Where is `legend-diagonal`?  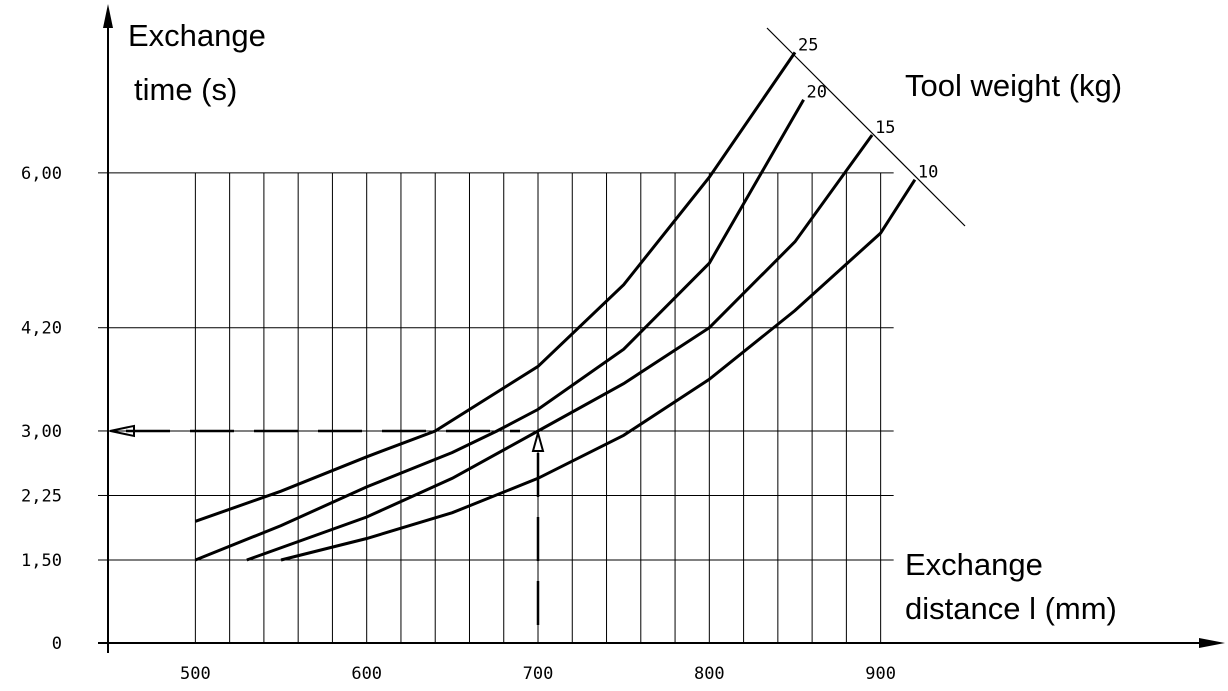 legend-diagonal is located at coordinates (866, 127).